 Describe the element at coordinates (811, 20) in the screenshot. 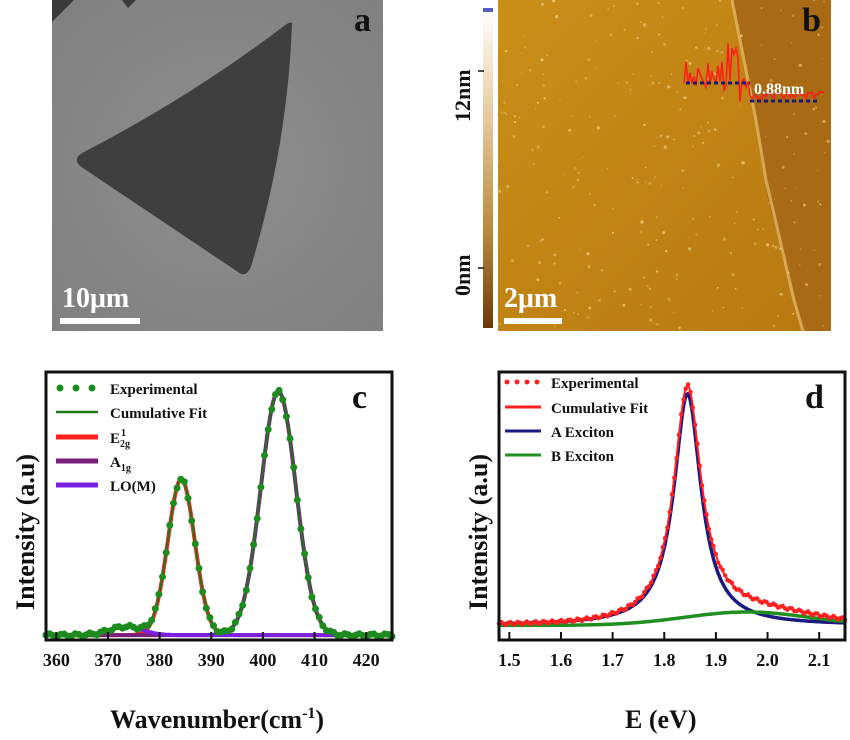

I see `panel-b-label: b` at that location.